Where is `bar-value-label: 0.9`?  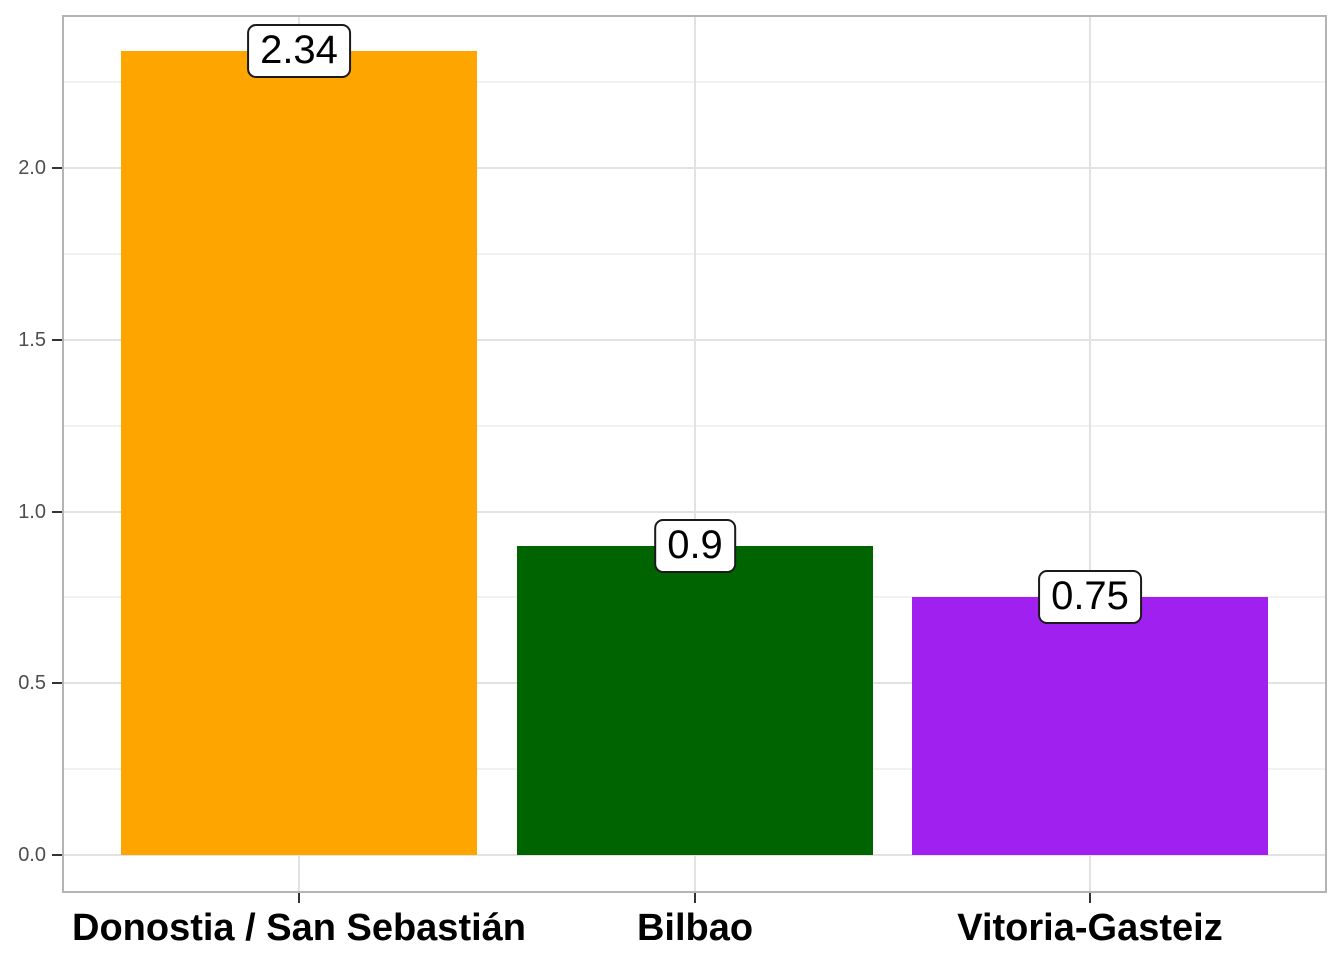 bar-value-label: 0.9 is located at coordinates (695, 545).